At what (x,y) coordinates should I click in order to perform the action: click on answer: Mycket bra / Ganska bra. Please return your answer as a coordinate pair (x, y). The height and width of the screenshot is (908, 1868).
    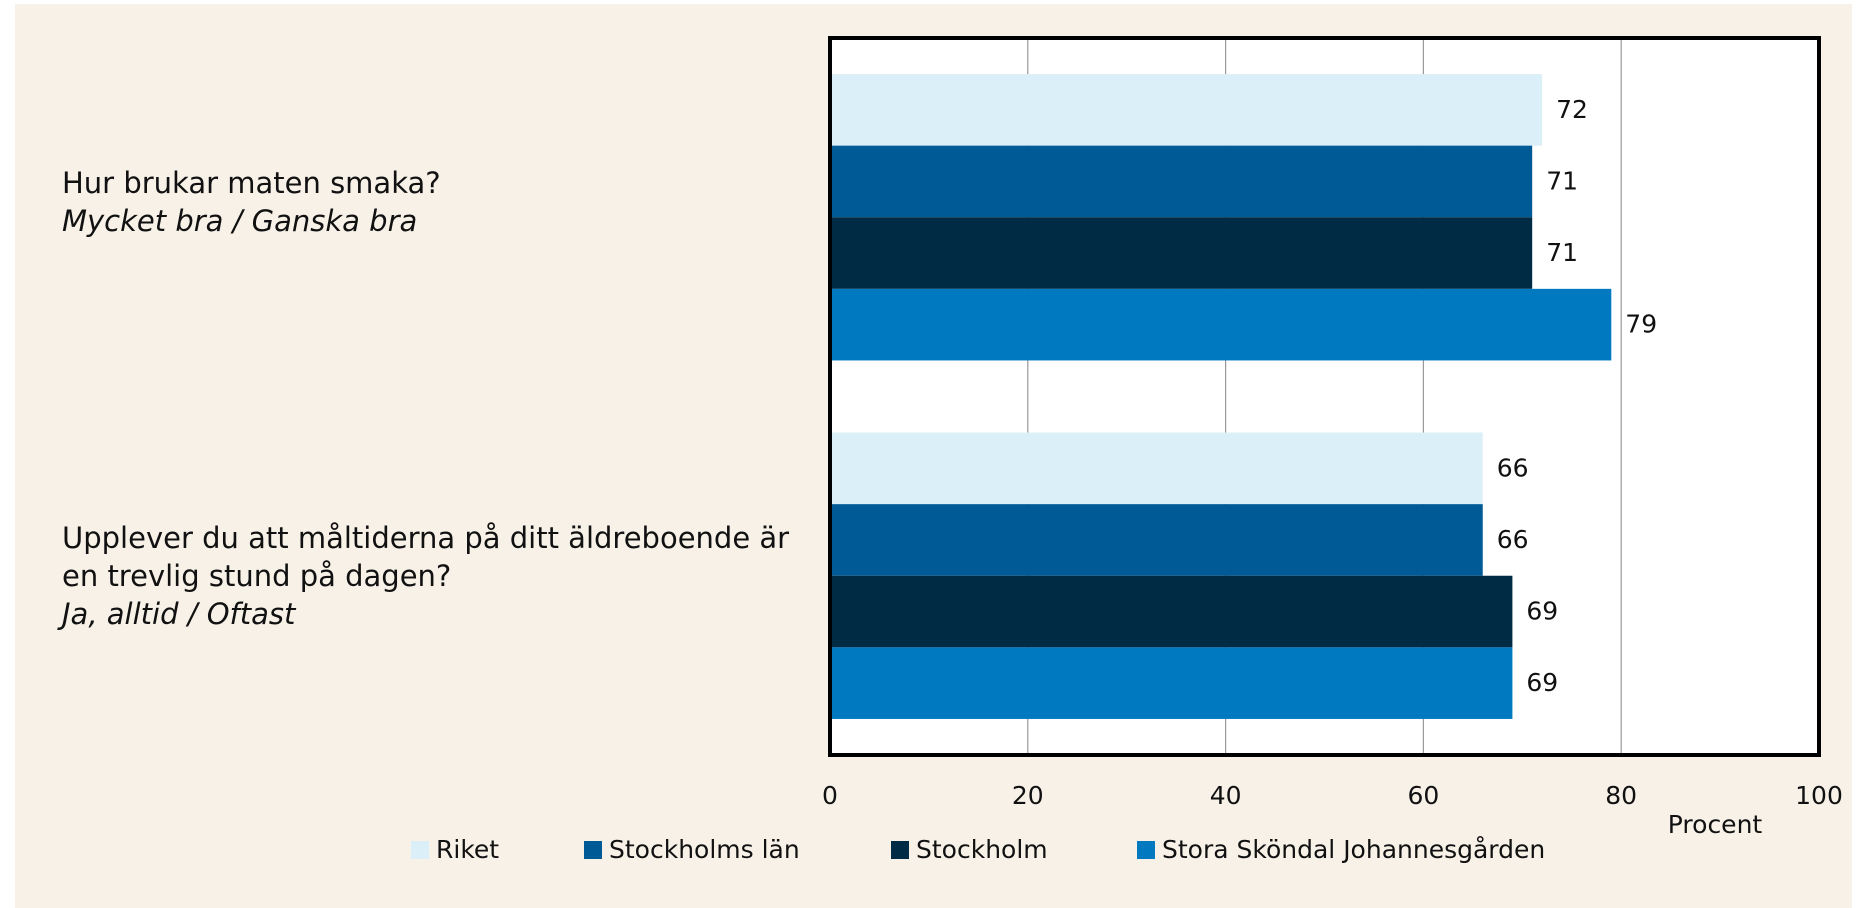
    Looking at the image, I should click on (240, 221).